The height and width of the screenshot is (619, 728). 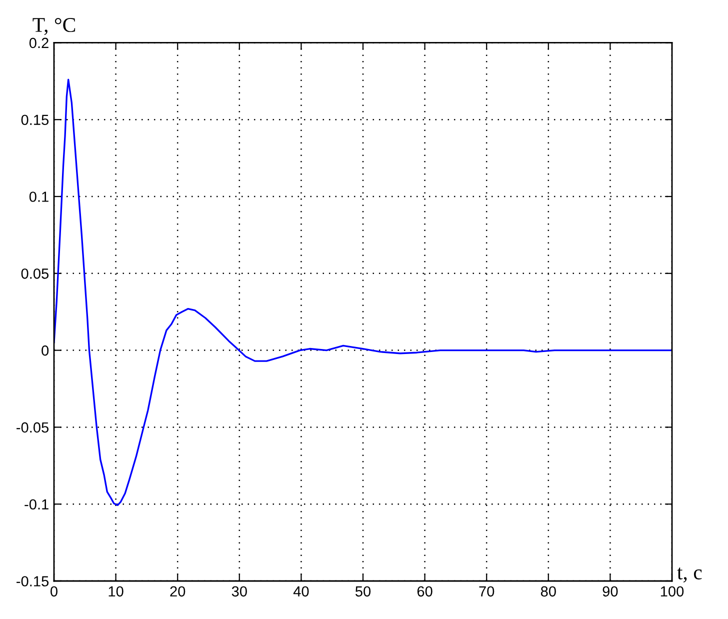 What do you see at coordinates (38, 43) in the screenshot?
I see `y-tick-label: 0.2` at bounding box center [38, 43].